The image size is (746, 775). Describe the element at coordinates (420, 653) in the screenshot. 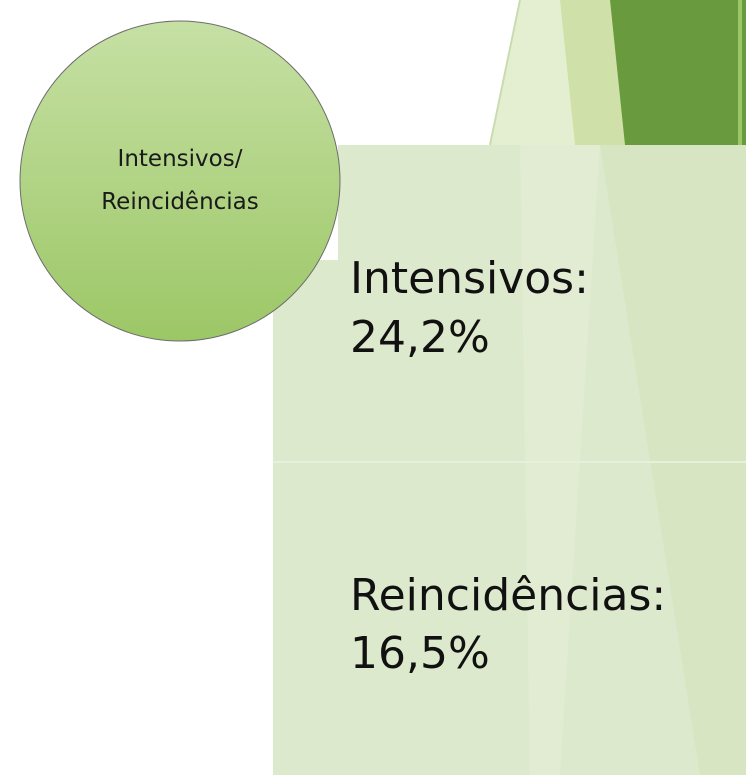

I see `item-value: 16,5%` at that location.